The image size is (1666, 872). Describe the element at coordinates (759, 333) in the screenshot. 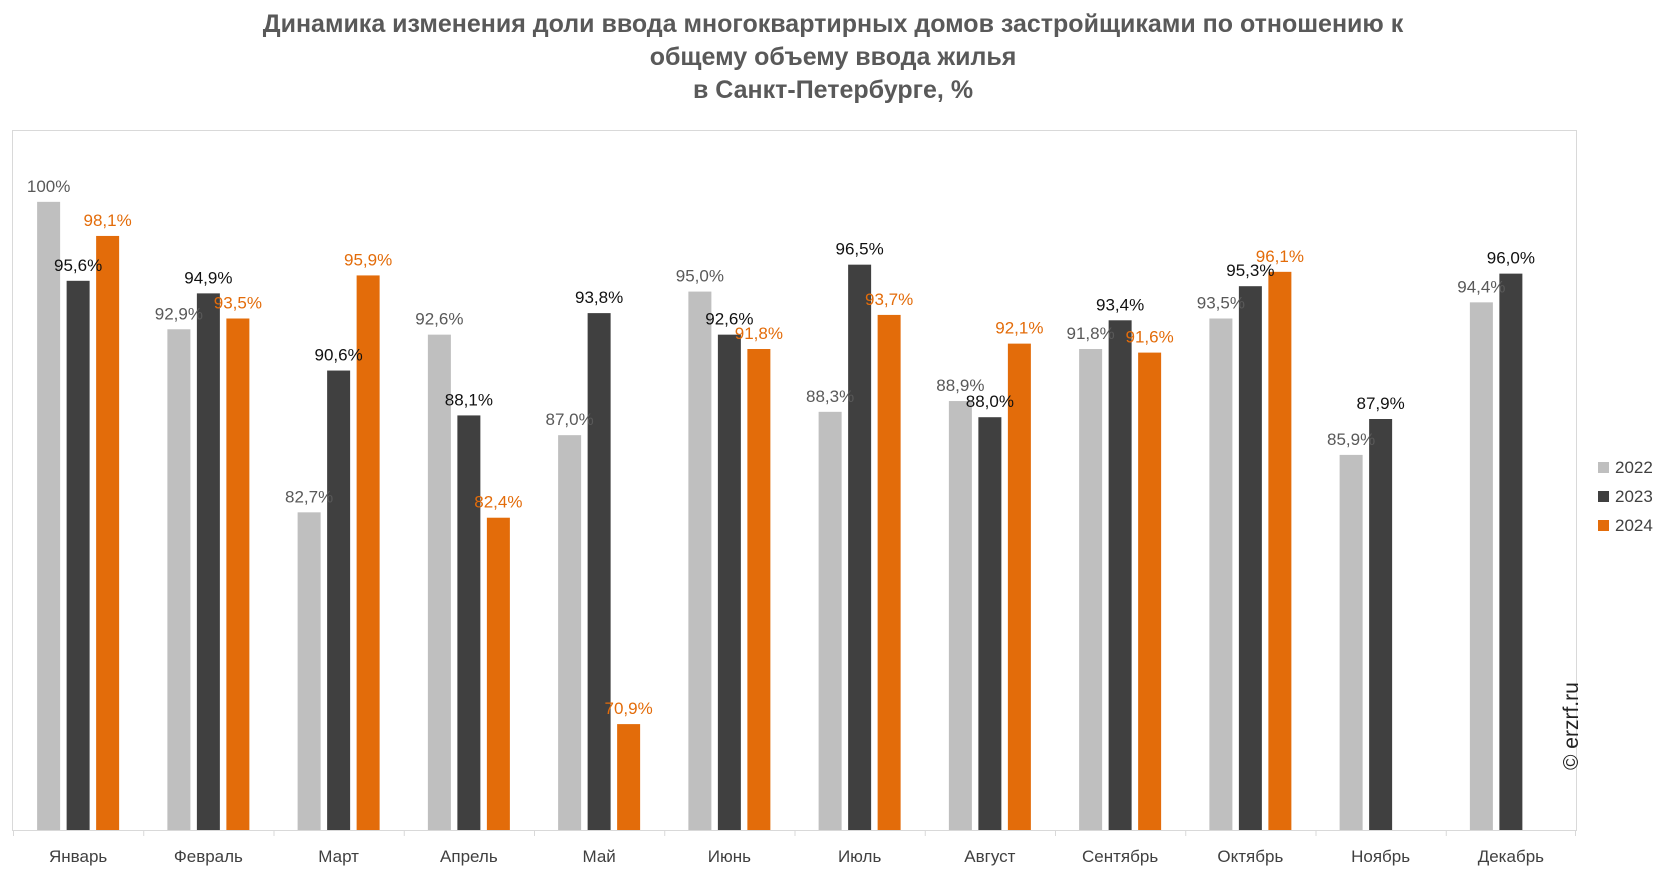

I see `data-label-2024: 91,8%` at that location.